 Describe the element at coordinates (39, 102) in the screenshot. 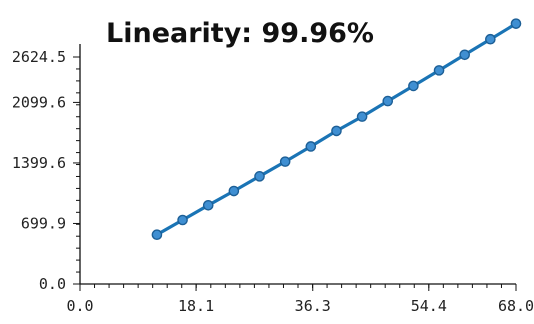

I see `y-tick-label: 2099.6` at that location.